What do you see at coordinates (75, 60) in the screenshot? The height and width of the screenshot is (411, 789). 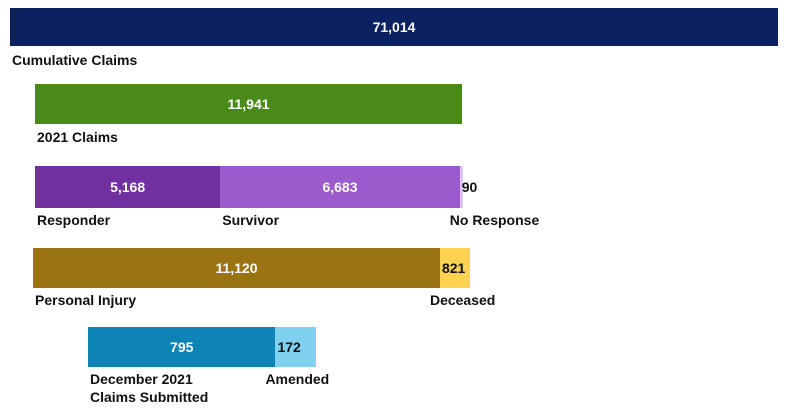 I see `segment-label: Cumulative Claims` at bounding box center [75, 60].